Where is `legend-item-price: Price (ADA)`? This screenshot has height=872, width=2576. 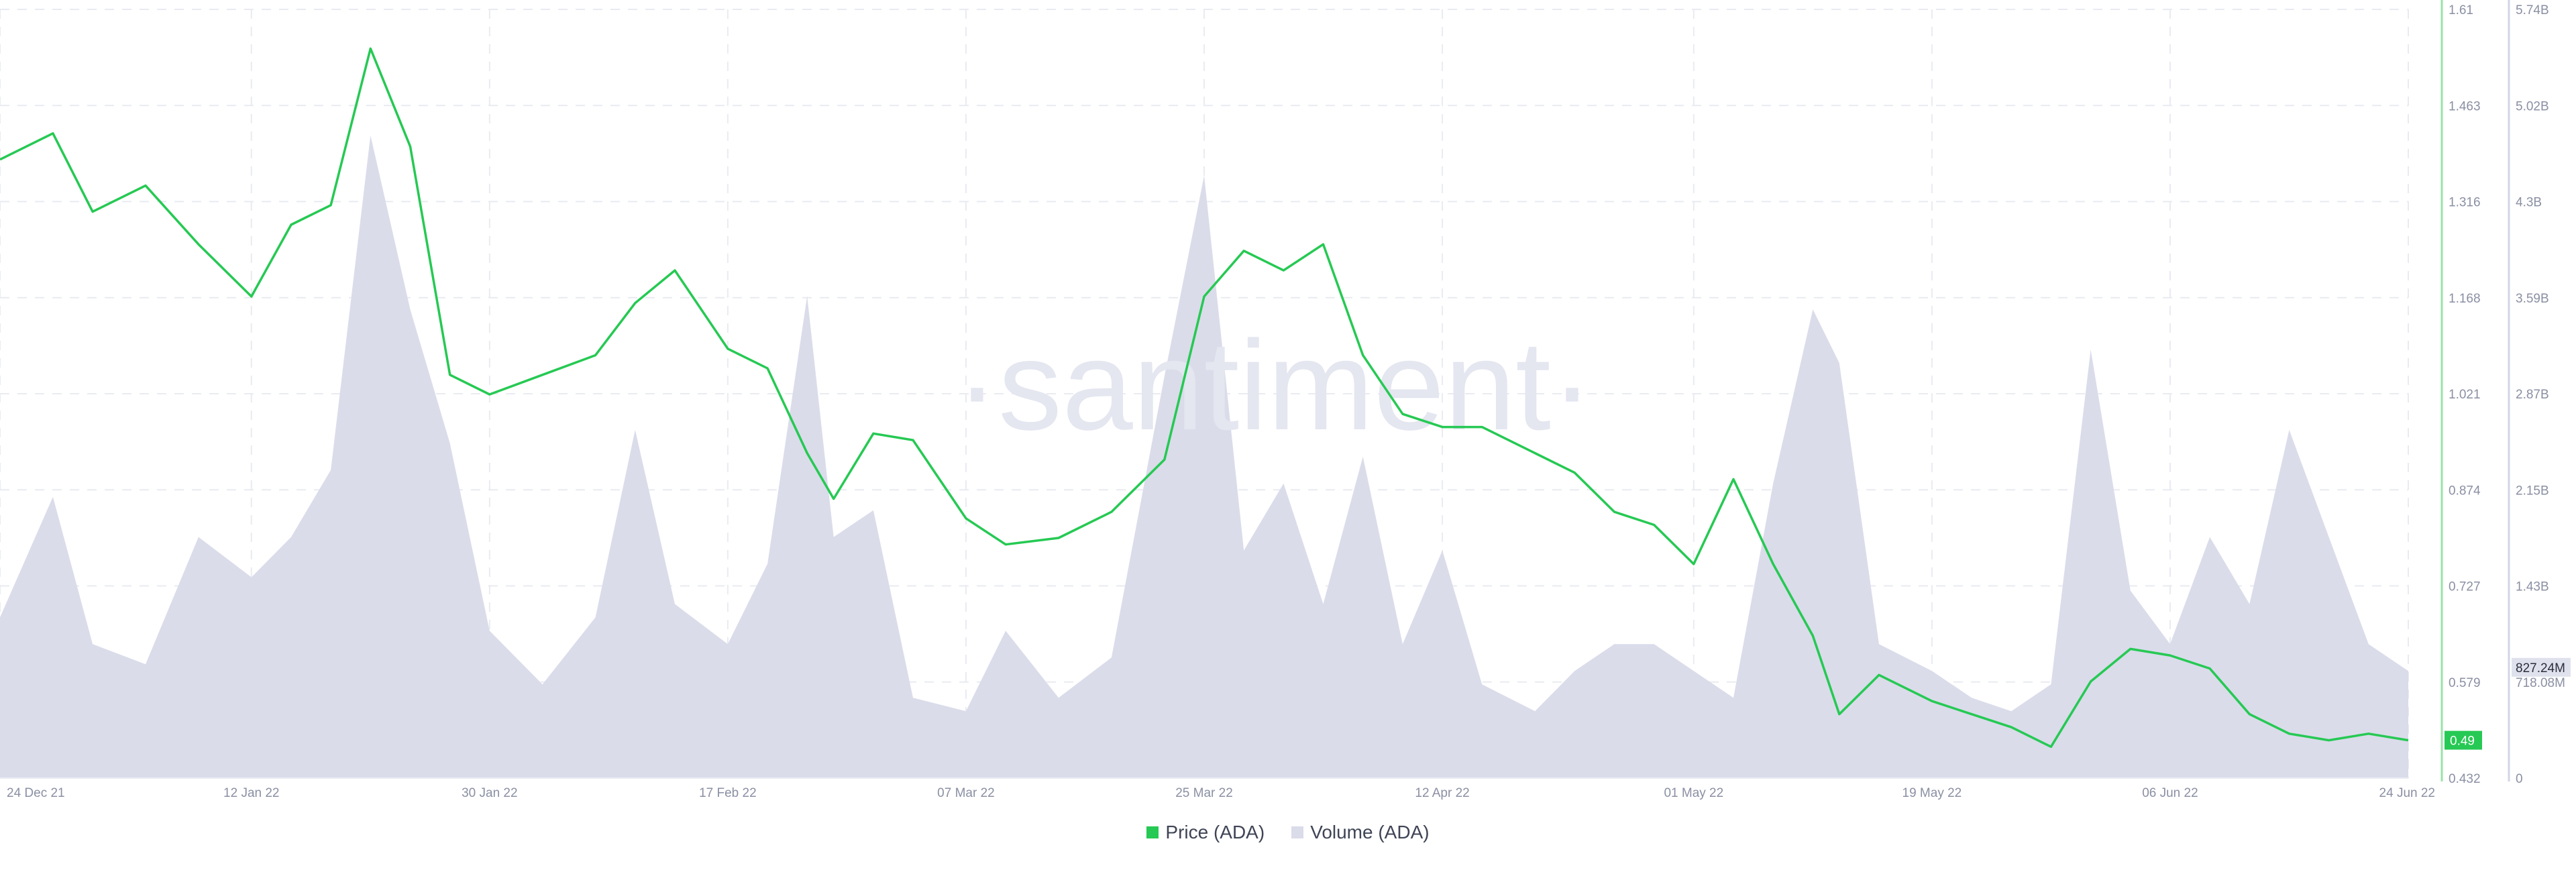
legend-item-price: Price (ADA) is located at coordinates (1205, 832).